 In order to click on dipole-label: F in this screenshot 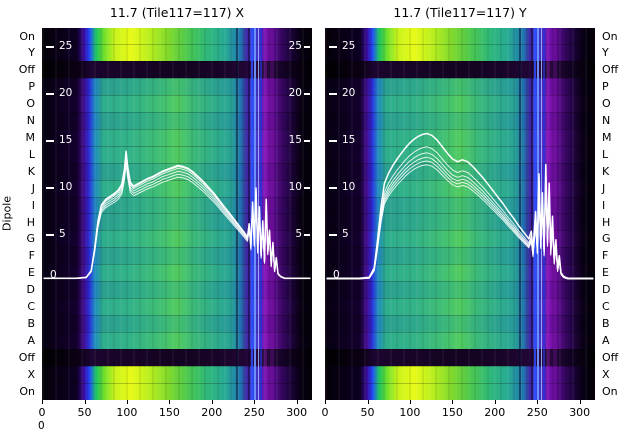, I will do `click(31, 256)`.